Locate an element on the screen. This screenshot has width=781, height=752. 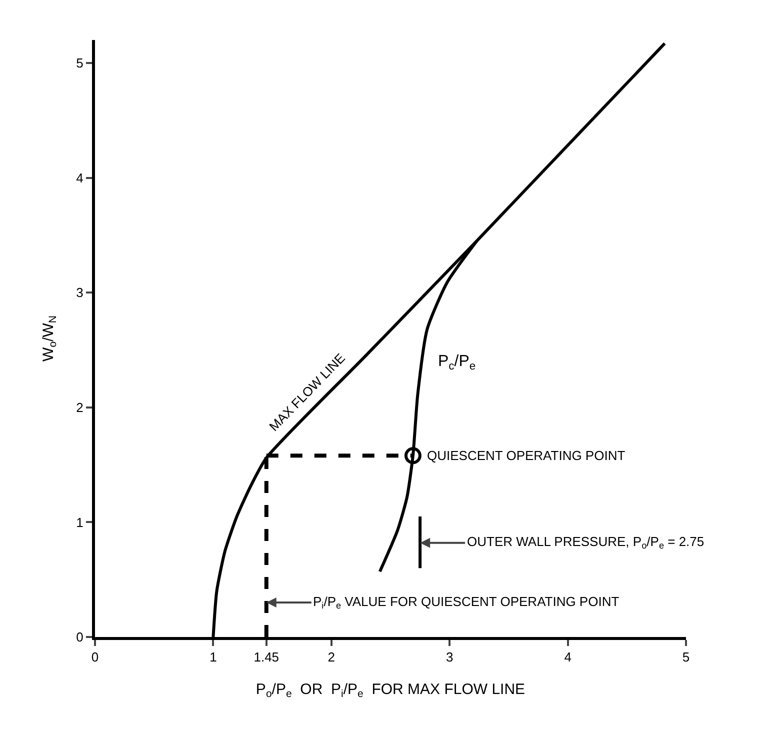
y-tick-label: 4 is located at coordinates (80, 178).